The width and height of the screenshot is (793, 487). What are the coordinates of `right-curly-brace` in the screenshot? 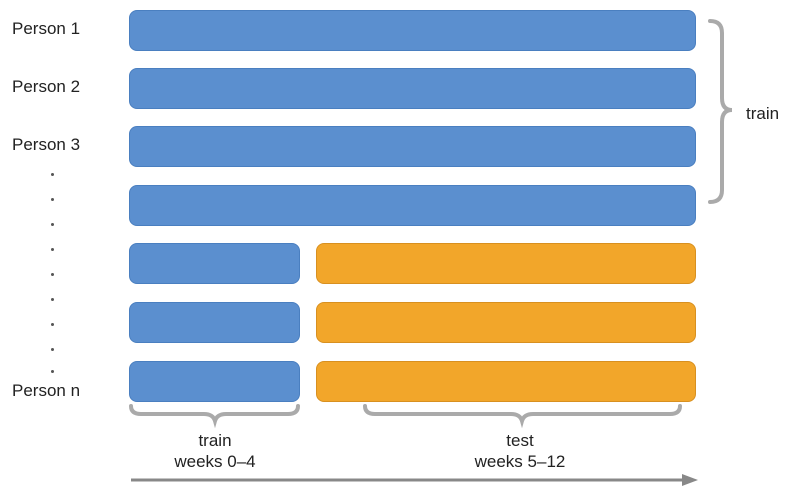 It's located at (720, 111).